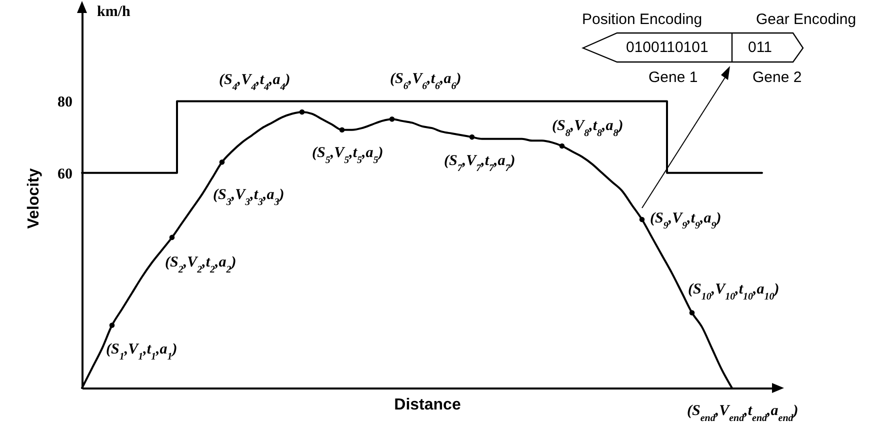  I want to click on text: (S$_{7}$,V$_{7}$,t$_{7}$,a$_{7}$), so click(480, 163).